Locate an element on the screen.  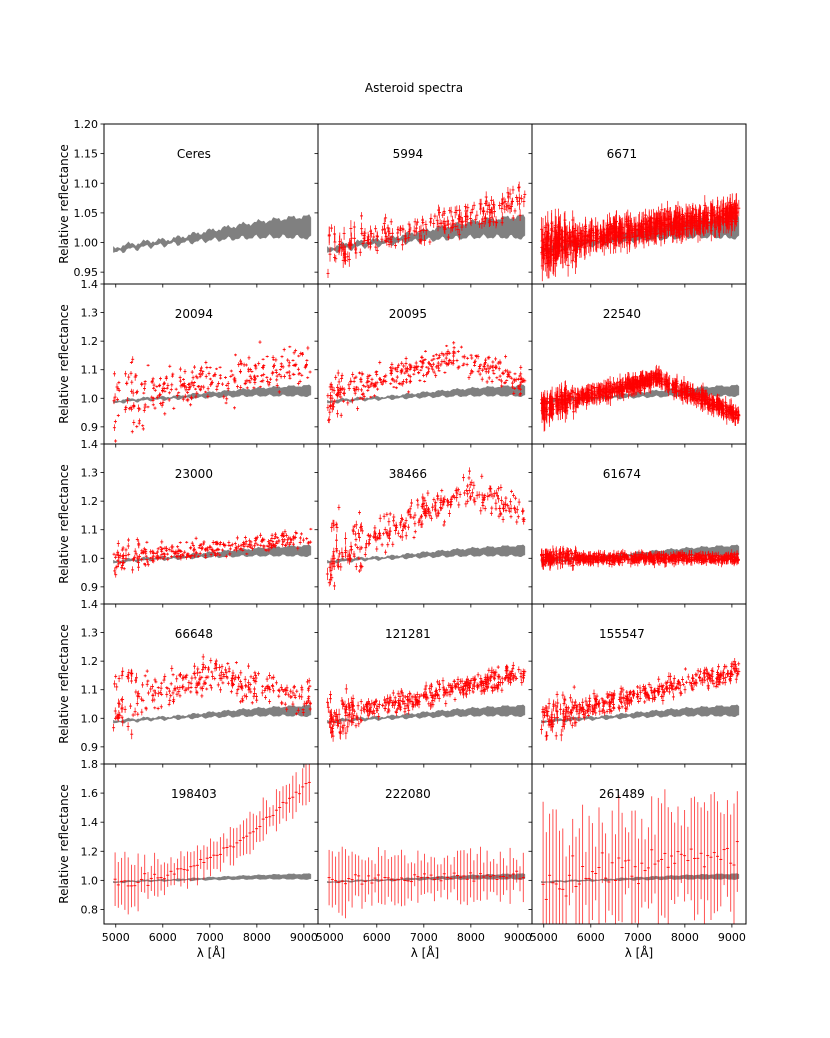
y-tick-label: 1.20 is located at coordinates (86, 124).